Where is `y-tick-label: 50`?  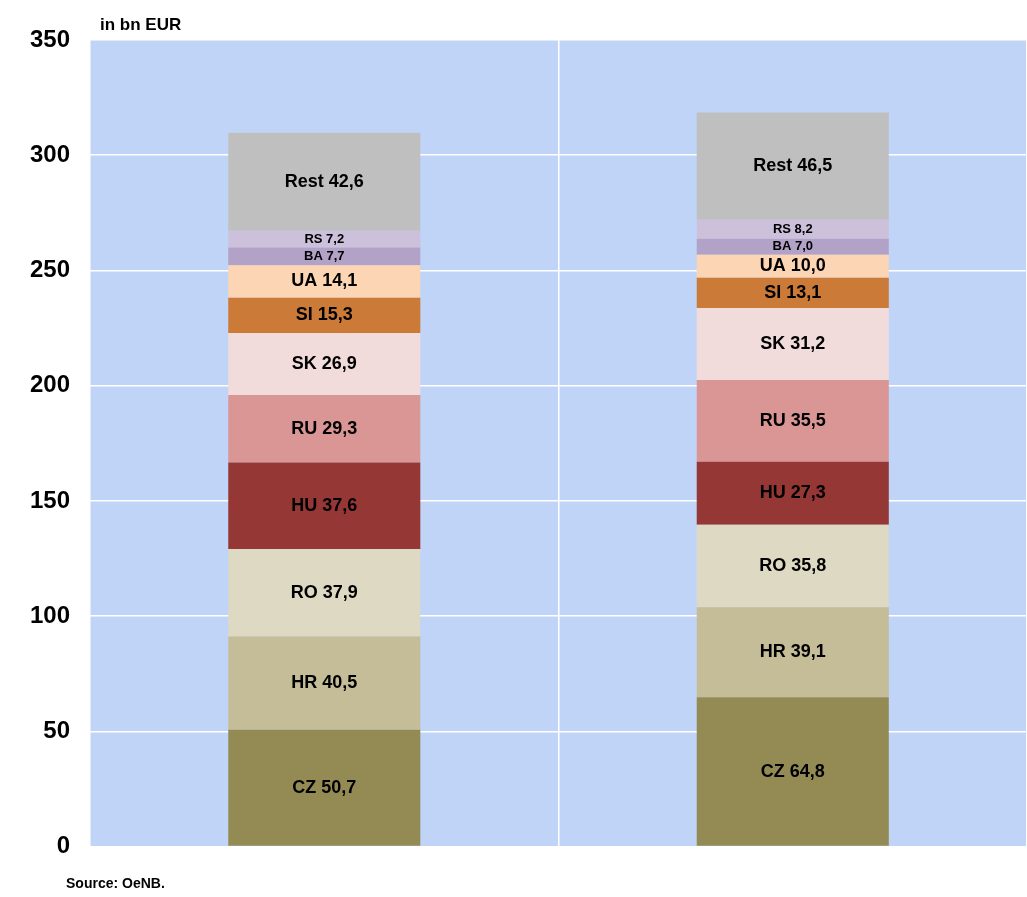 y-tick-label: 50 is located at coordinates (57, 729).